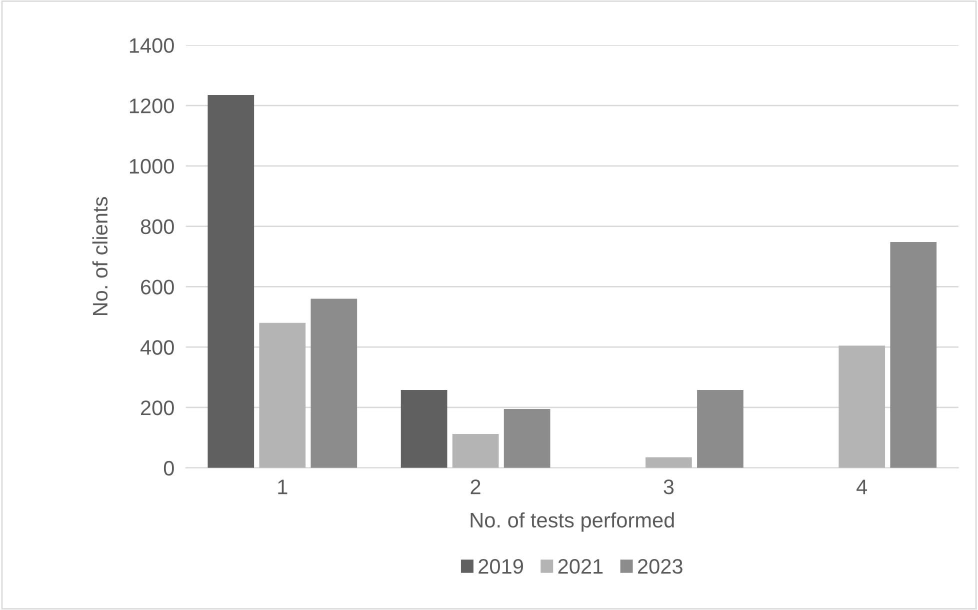 Image resolution: width=978 pixels, height=610 pixels. Describe the element at coordinates (157, 287) in the screenshot. I see `y-tick-label: 600` at that location.